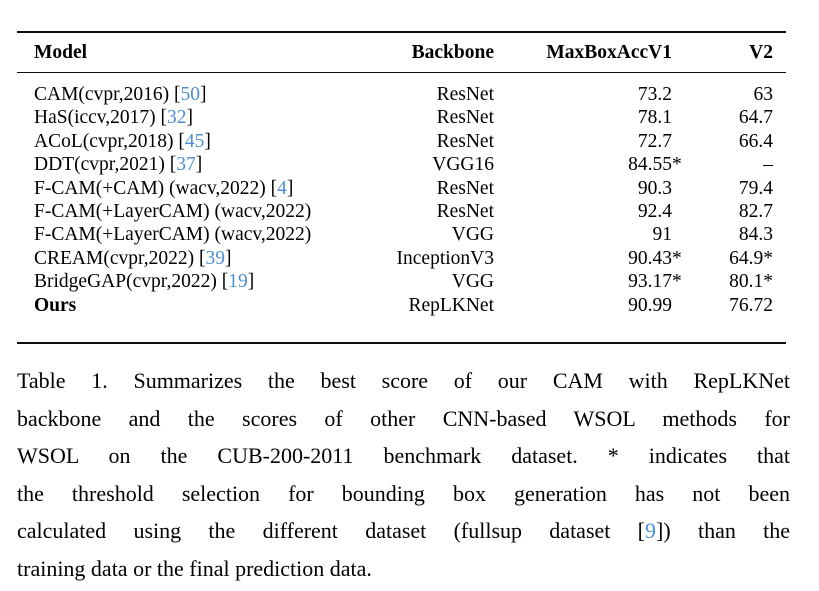 This screenshot has width=819, height=591. Describe the element at coordinates (125, 282) in the screenshot. I see `model-name: BridgeGAP(cvpr,2022)` at that location.